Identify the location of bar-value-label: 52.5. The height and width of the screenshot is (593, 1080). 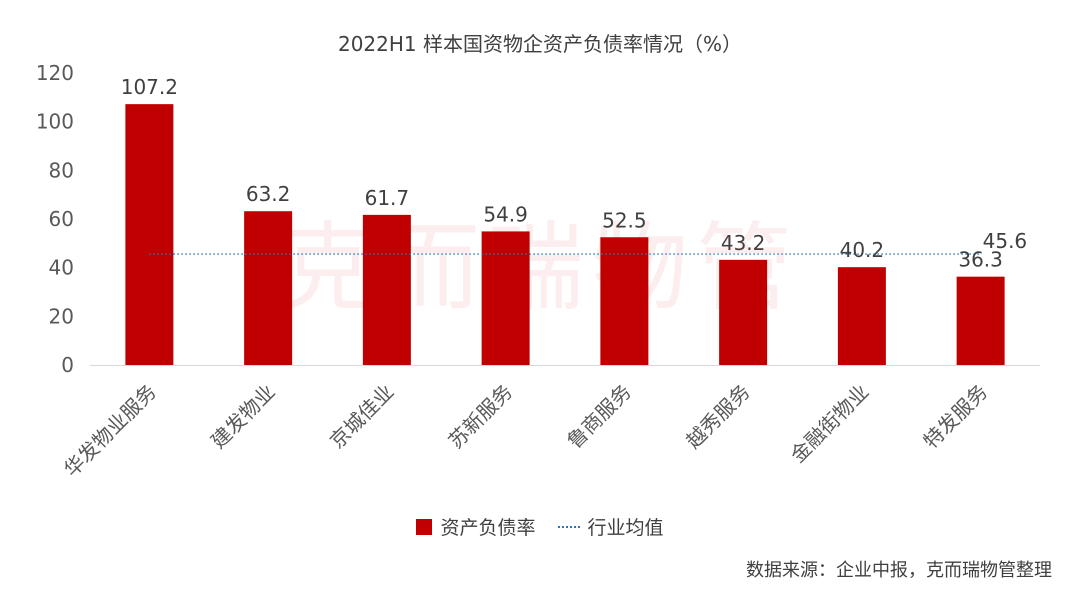
(624, 220).